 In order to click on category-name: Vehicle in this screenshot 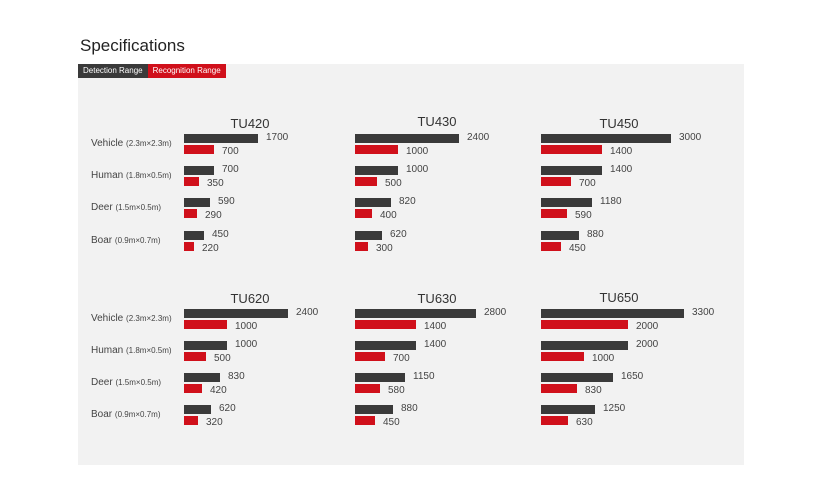, I will do `click(109, 143)`.